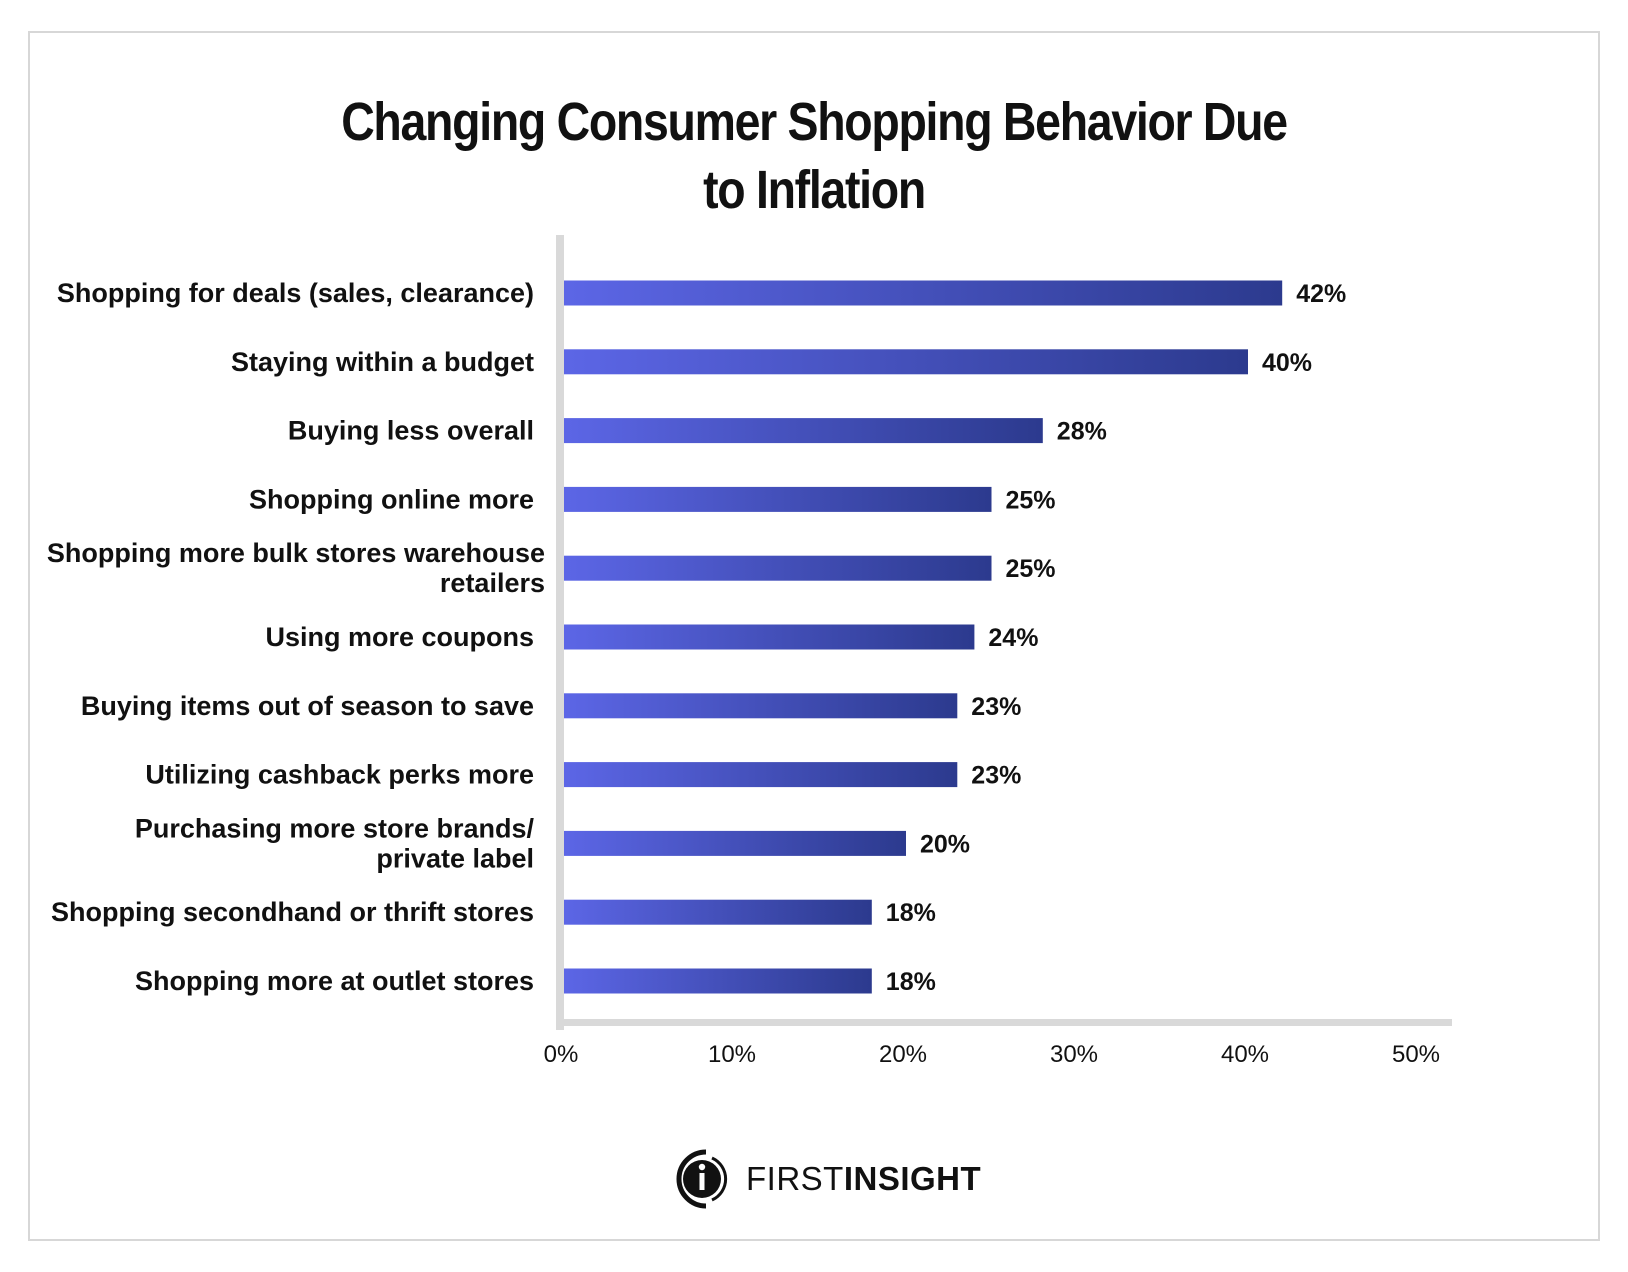 This screenshot has height=1272, width=1628. I want to click on category-label: private label, so click(455, 858).